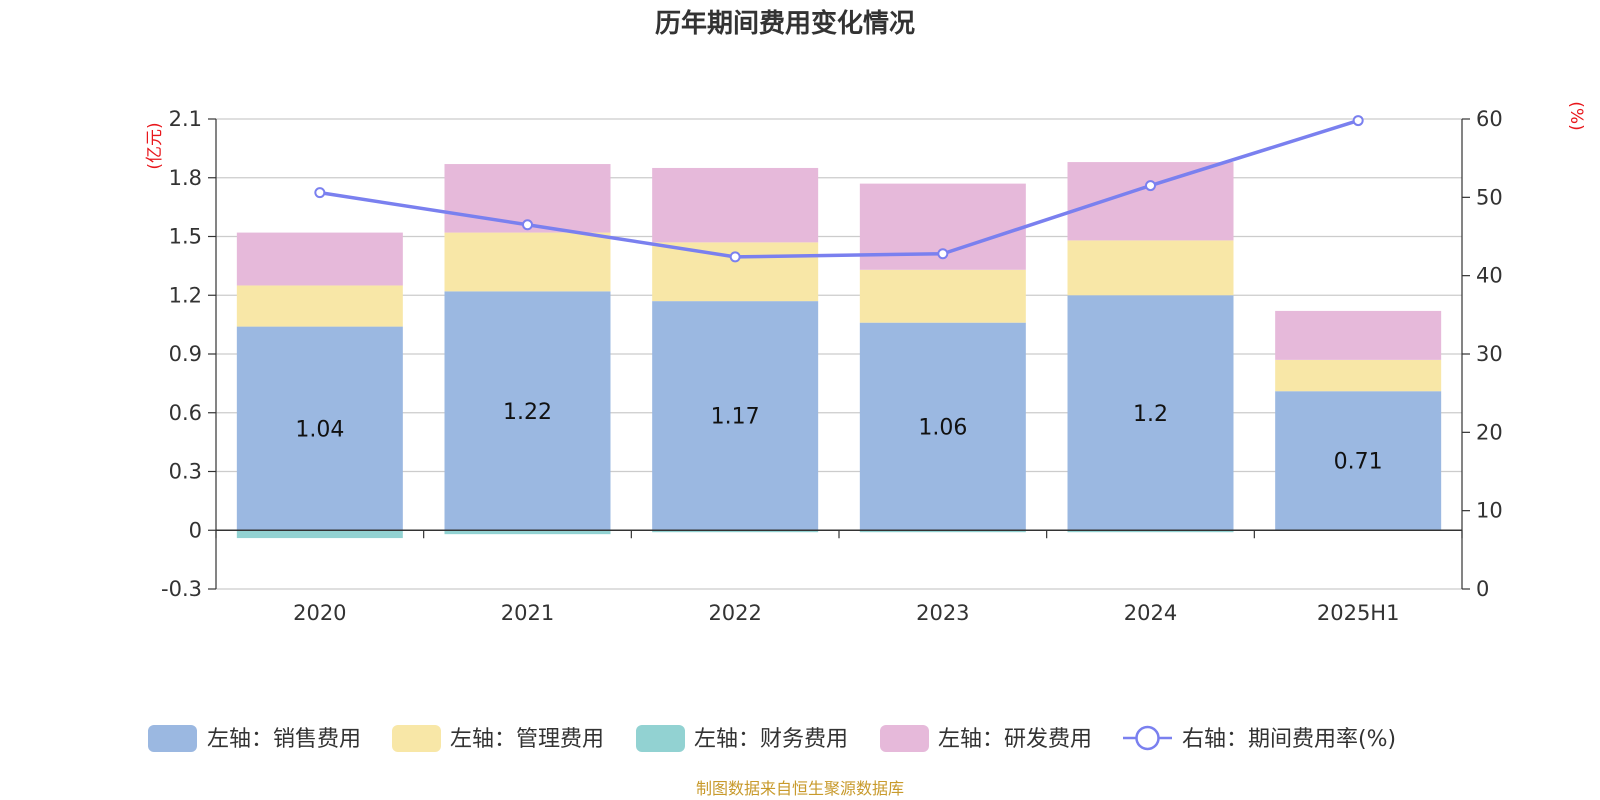  Describe the element at coordinates (1489, 432) in the screenshot. I see `right-axis-tick-label: 20` at that location.